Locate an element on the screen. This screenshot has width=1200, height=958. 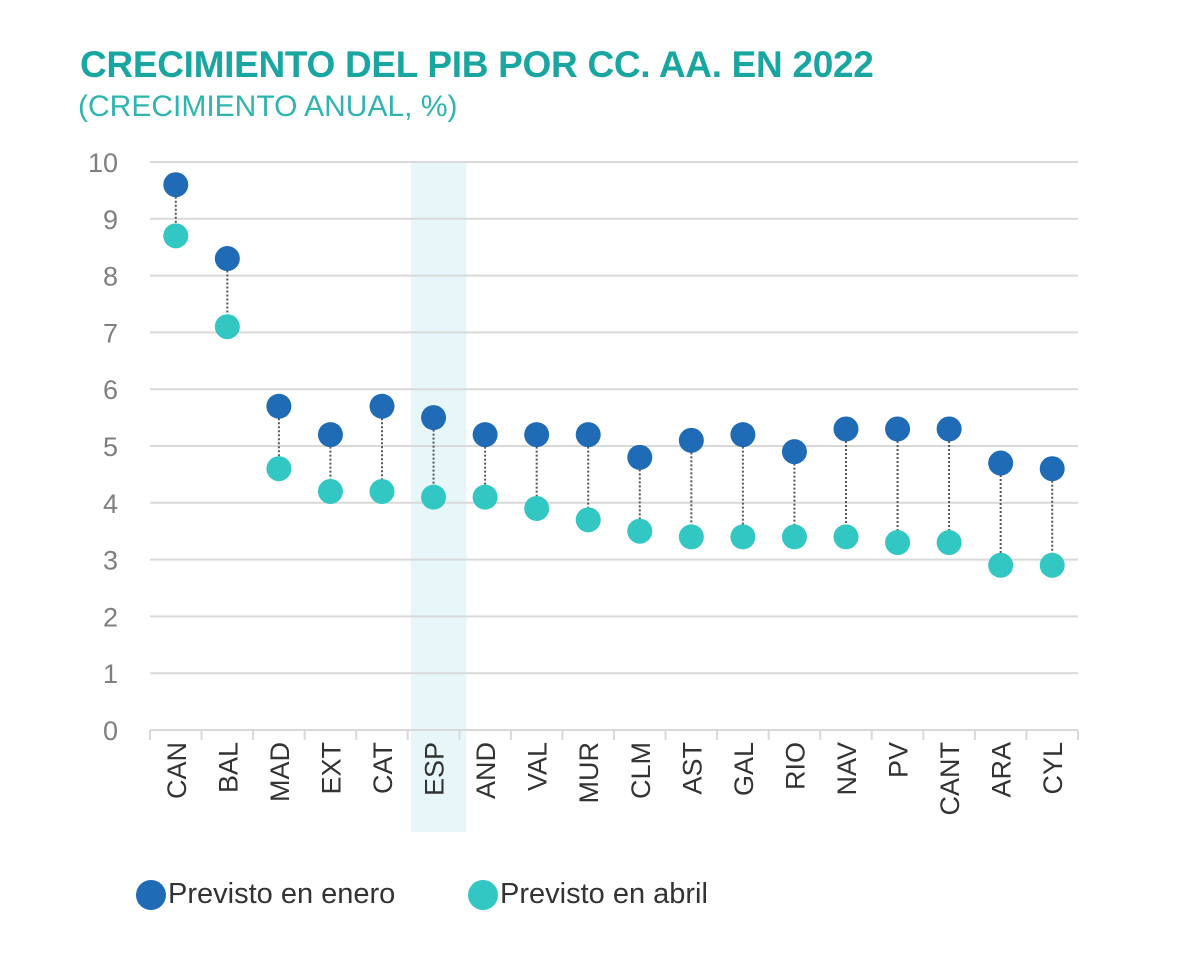
x-tick-label: AST is located at coordinates (692, 768).